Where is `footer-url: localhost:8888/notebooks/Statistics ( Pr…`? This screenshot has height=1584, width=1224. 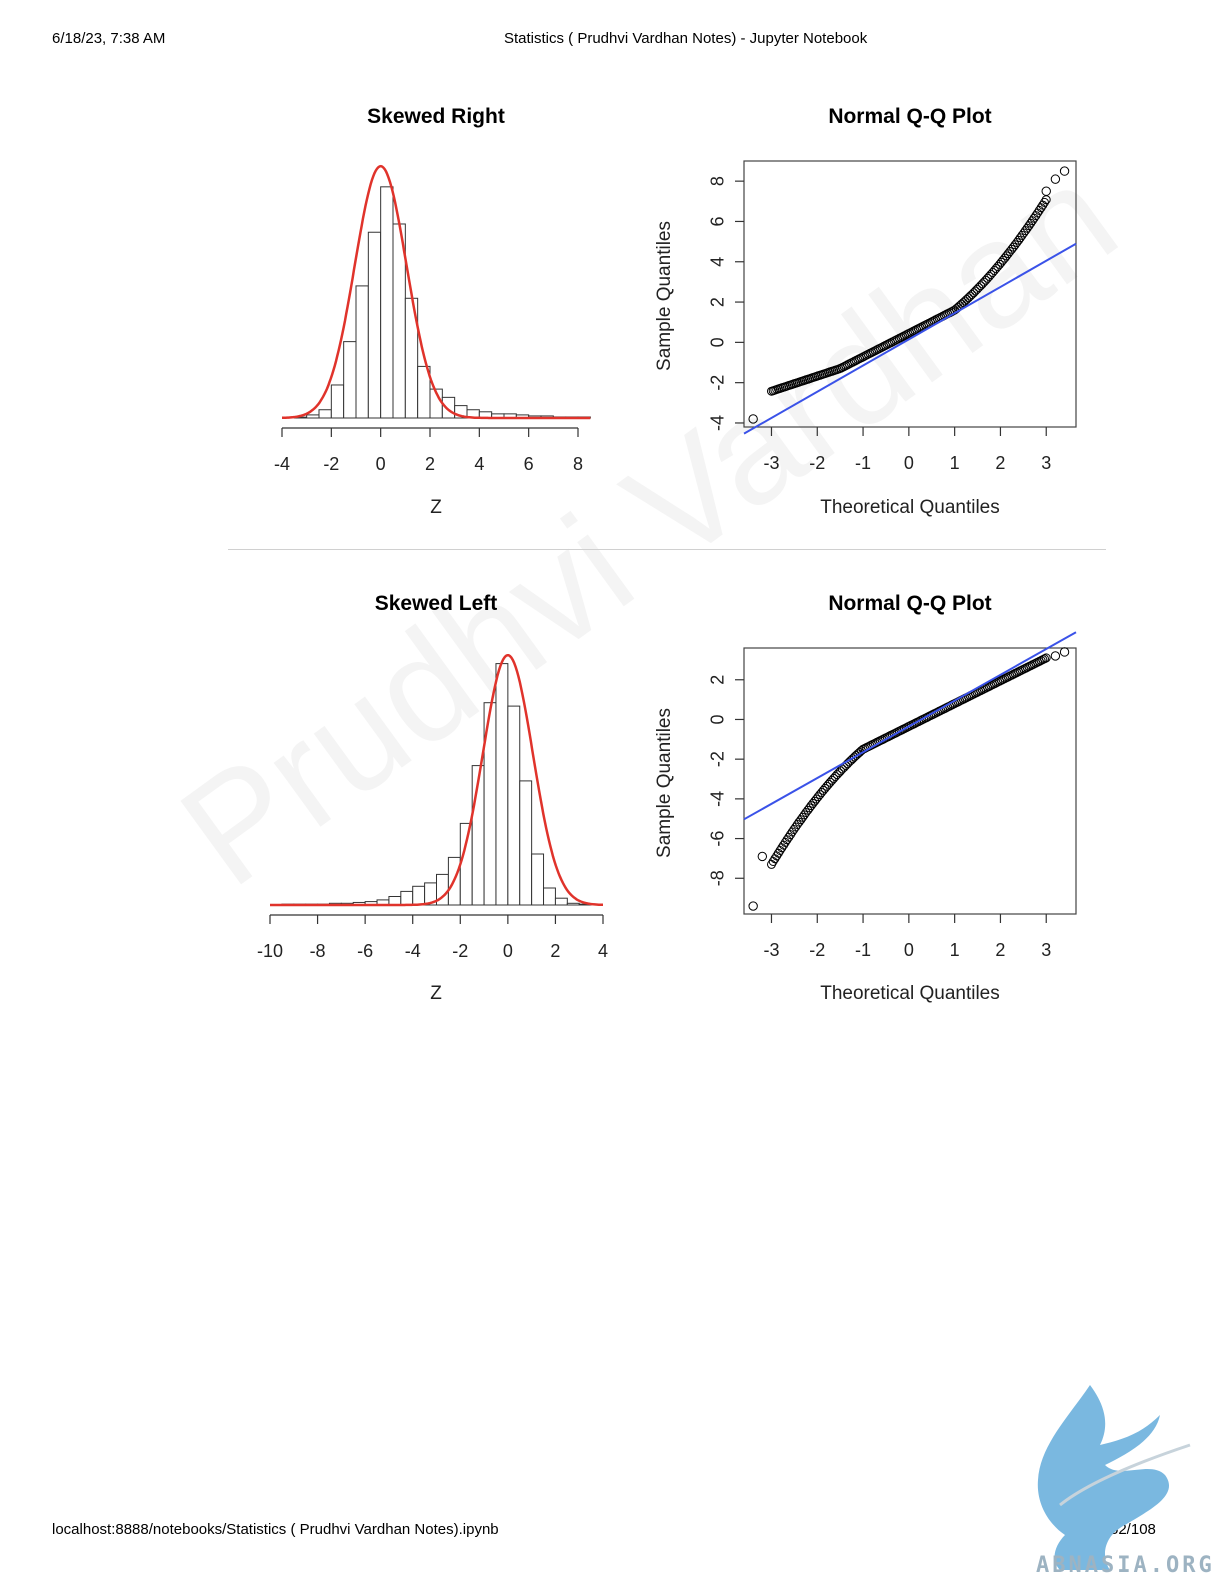 footer-url: localhost:8888/notebooks/Statistics ( Pr… is located at coordinates (275, 1529).